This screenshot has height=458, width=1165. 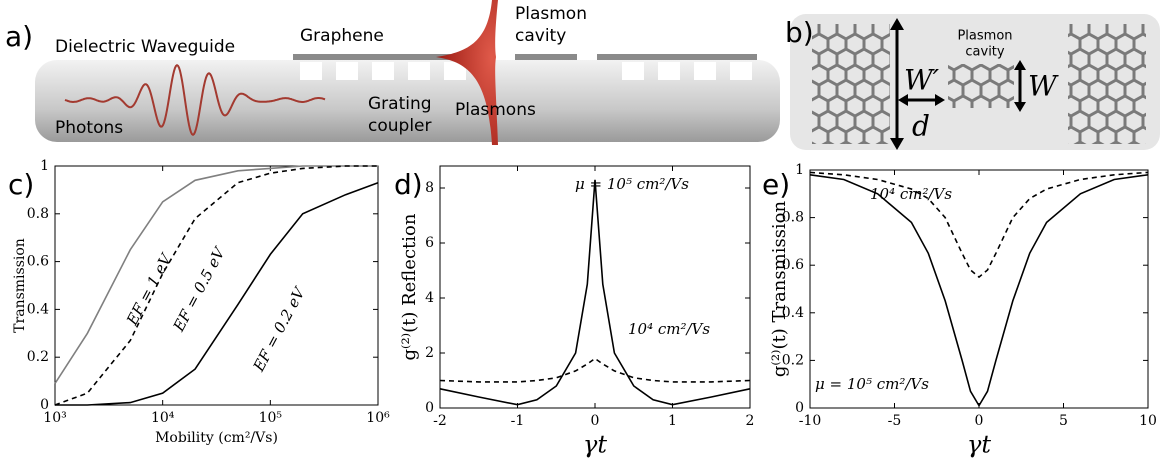 I want to click on label: Photons, so click(x=89, y=128).